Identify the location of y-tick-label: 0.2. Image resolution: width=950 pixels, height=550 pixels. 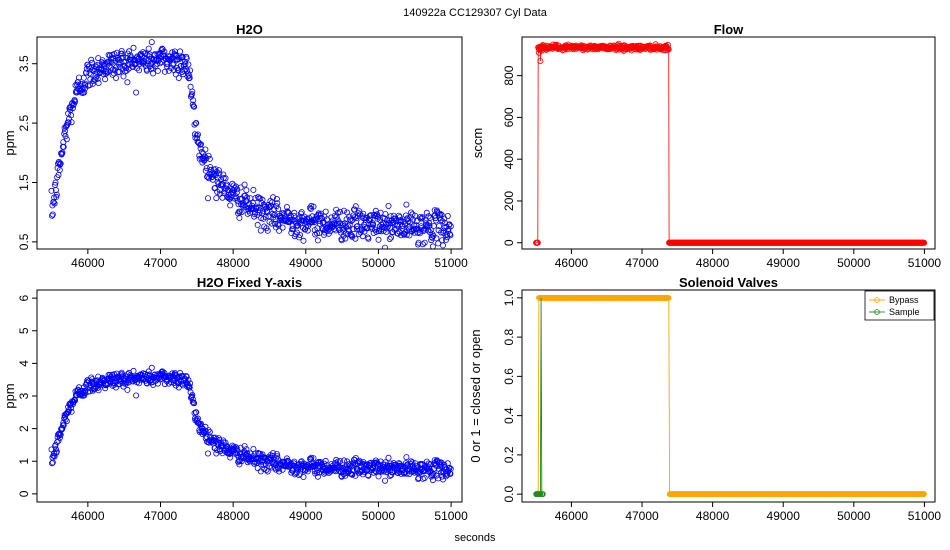
(509, 454).